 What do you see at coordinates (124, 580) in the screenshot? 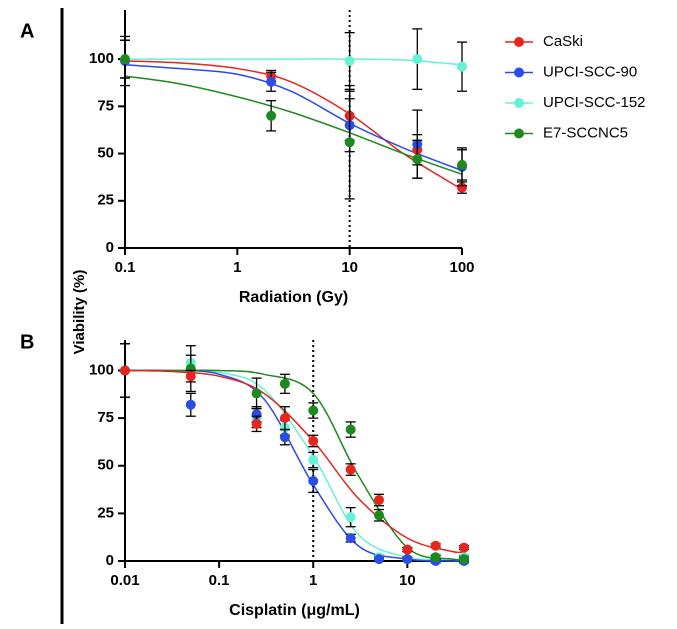
I see `x-tick-label: 0.01` at bounding box center [124, 580].